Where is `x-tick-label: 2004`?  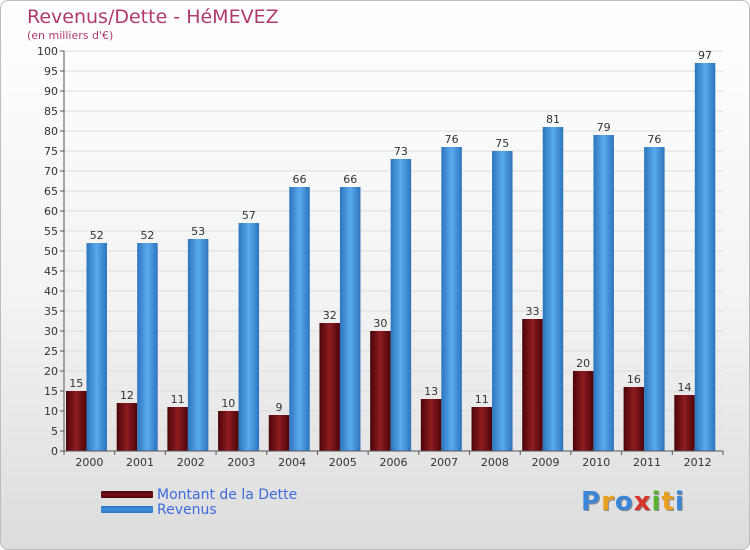
x-tick-label: 2004 is located at coordinates (292, 462).